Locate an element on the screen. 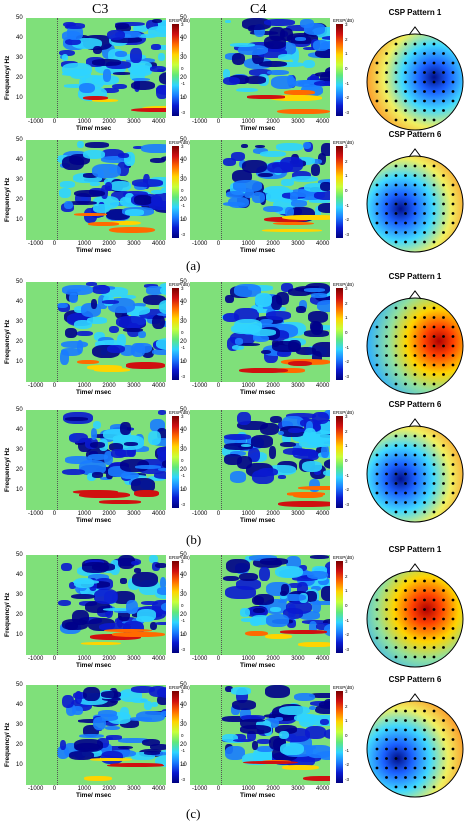 The height and width of the screenshot is (829, 474). x-tick-label: 1000 is located at coordinates (248, 514).